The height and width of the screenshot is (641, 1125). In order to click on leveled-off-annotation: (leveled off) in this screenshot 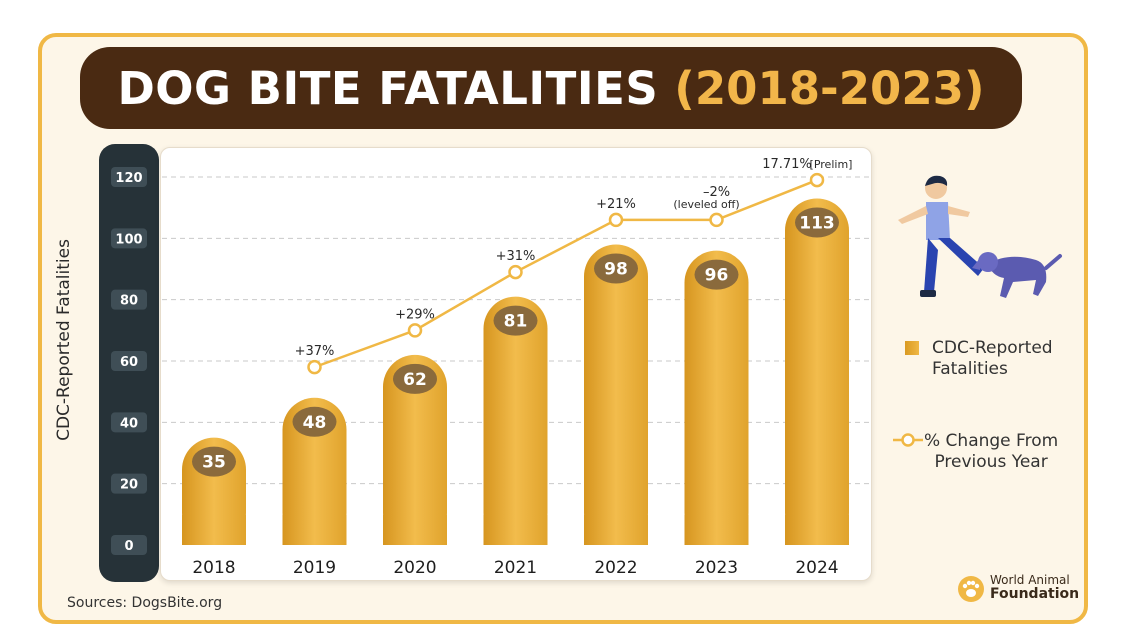, I will do `click(706, 204)`.